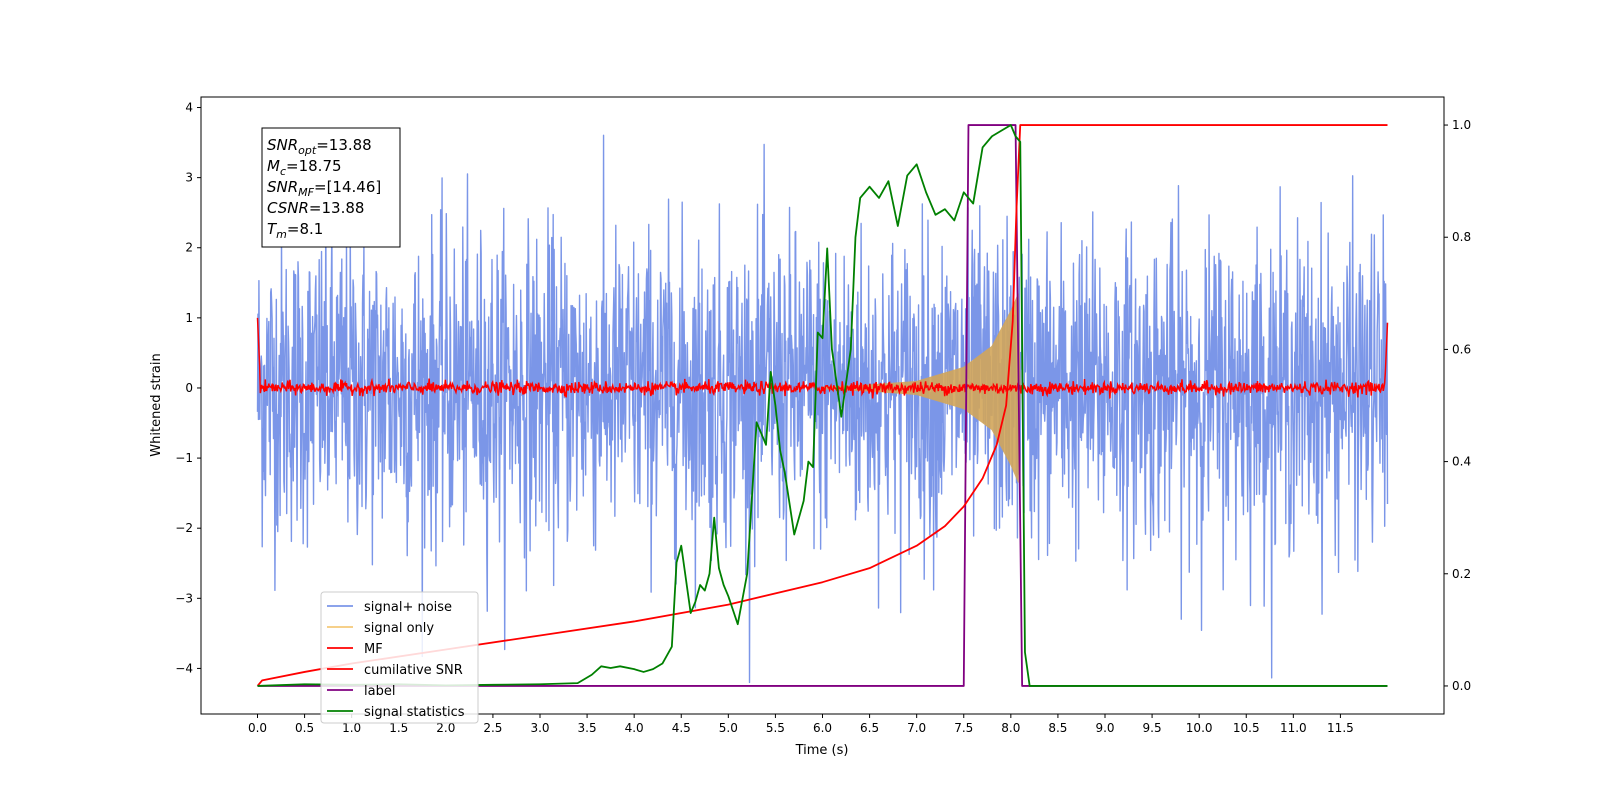 This screenshot has width=1600, height=804. I want to click on x-tick-label: 7.0, so click(916, 728).